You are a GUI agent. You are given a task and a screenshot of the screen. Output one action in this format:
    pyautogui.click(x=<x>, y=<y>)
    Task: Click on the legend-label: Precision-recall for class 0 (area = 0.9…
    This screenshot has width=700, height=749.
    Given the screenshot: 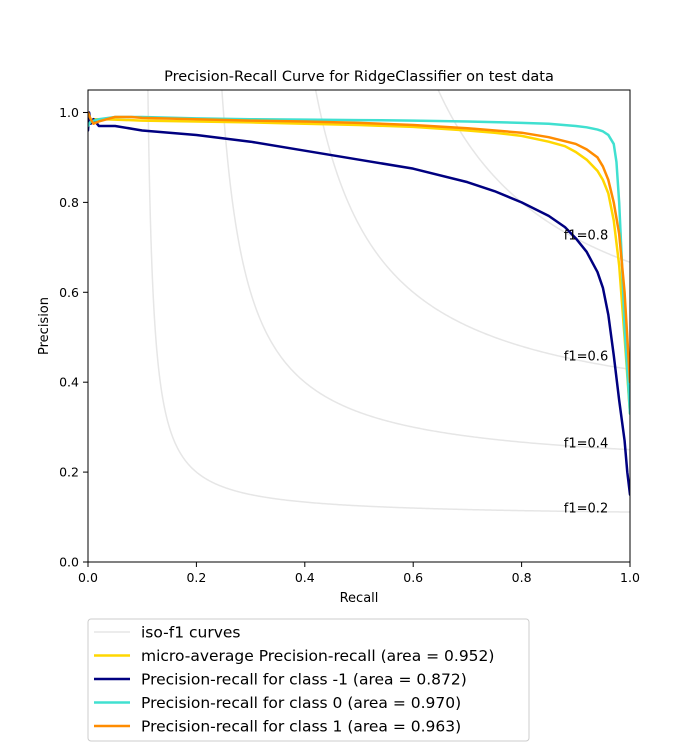 What is the action you would take?
    pyautogui.click(x=301, y=703)
    